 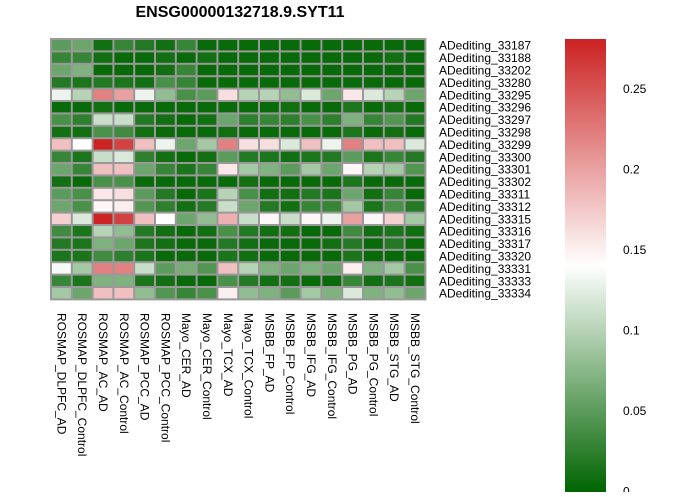 What do you see at coordinates (290, 363) in the screenshot?
I see `column-label: MSBB_FP_Control` at bounding box center [290, 363].